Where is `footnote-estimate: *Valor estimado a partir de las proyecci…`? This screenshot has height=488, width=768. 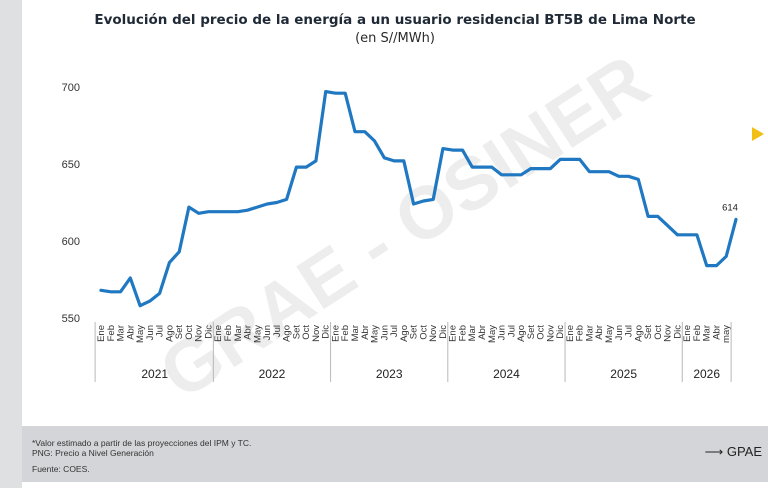 footnote-estimate: *Valor estimado a partir de las proyecci… is located at coordinates (142, 443).